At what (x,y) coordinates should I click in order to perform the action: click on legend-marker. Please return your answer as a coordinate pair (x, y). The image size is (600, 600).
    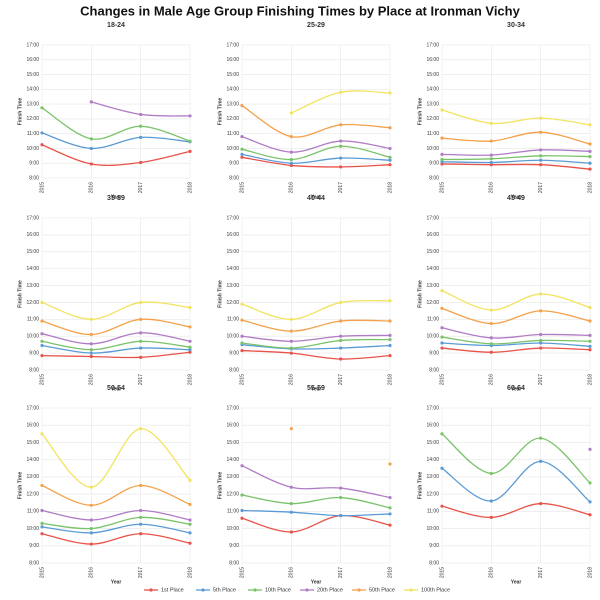
    Looking at the image, I should click on (255, 590).